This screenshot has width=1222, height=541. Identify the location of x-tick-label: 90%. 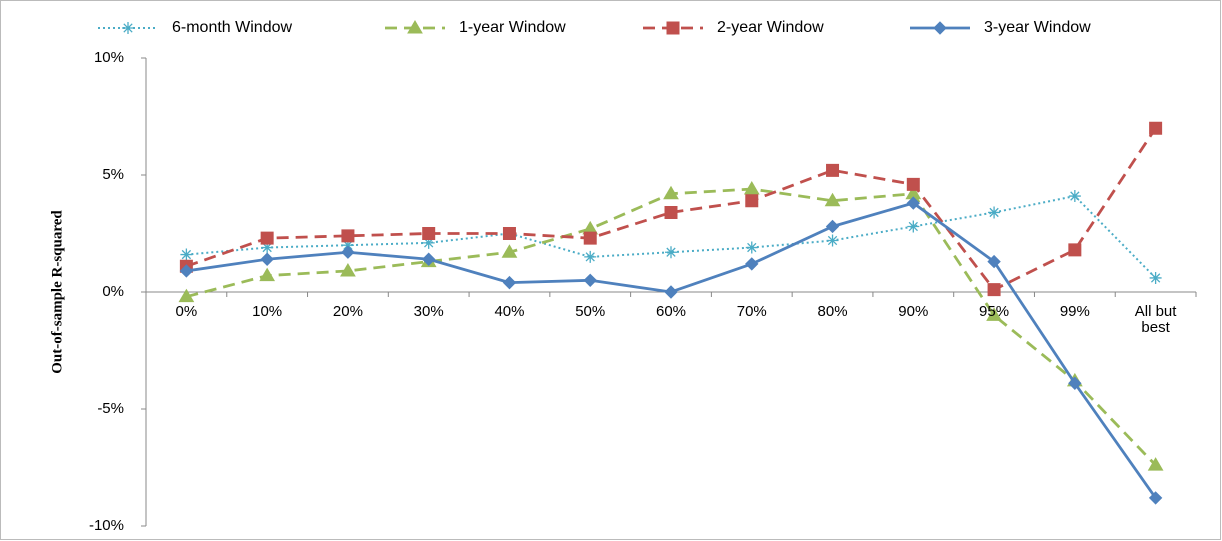
(913, 311).